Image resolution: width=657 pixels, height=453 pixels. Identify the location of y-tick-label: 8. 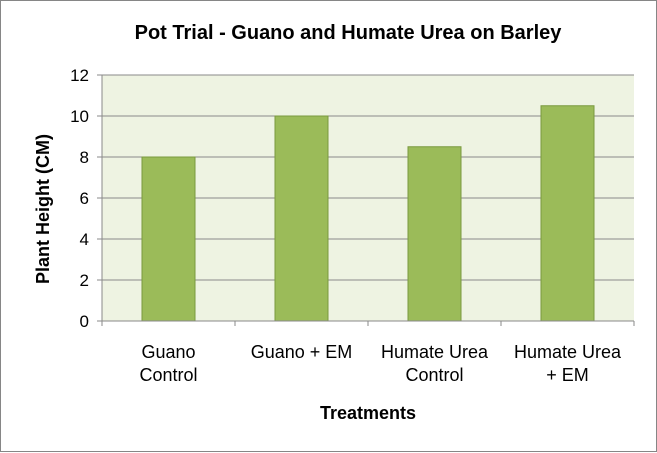
(84, 157).